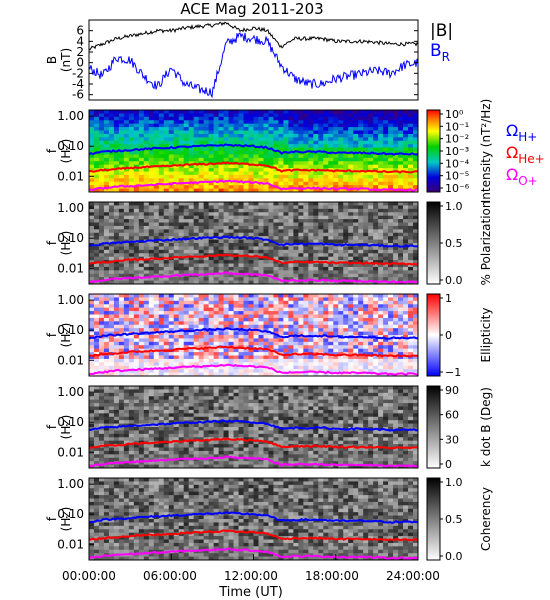  I want to click on panel-frame, so click(253, 151).